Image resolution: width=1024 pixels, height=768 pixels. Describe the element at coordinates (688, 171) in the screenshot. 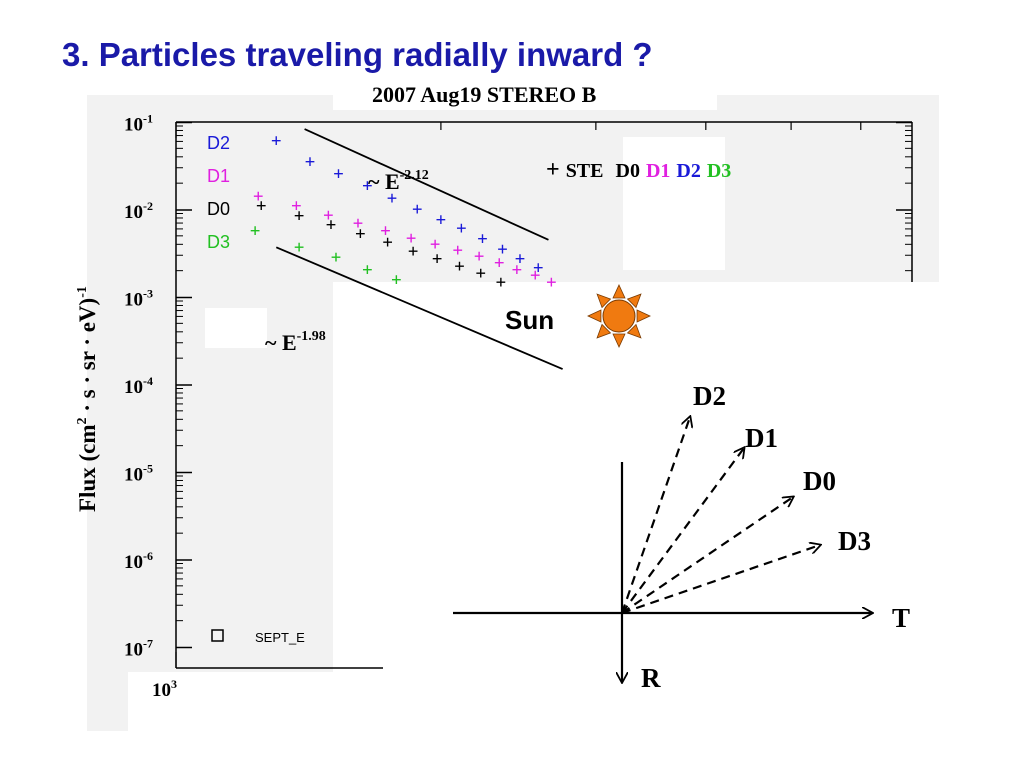

I see `legend-right-d2: D2` at that location.